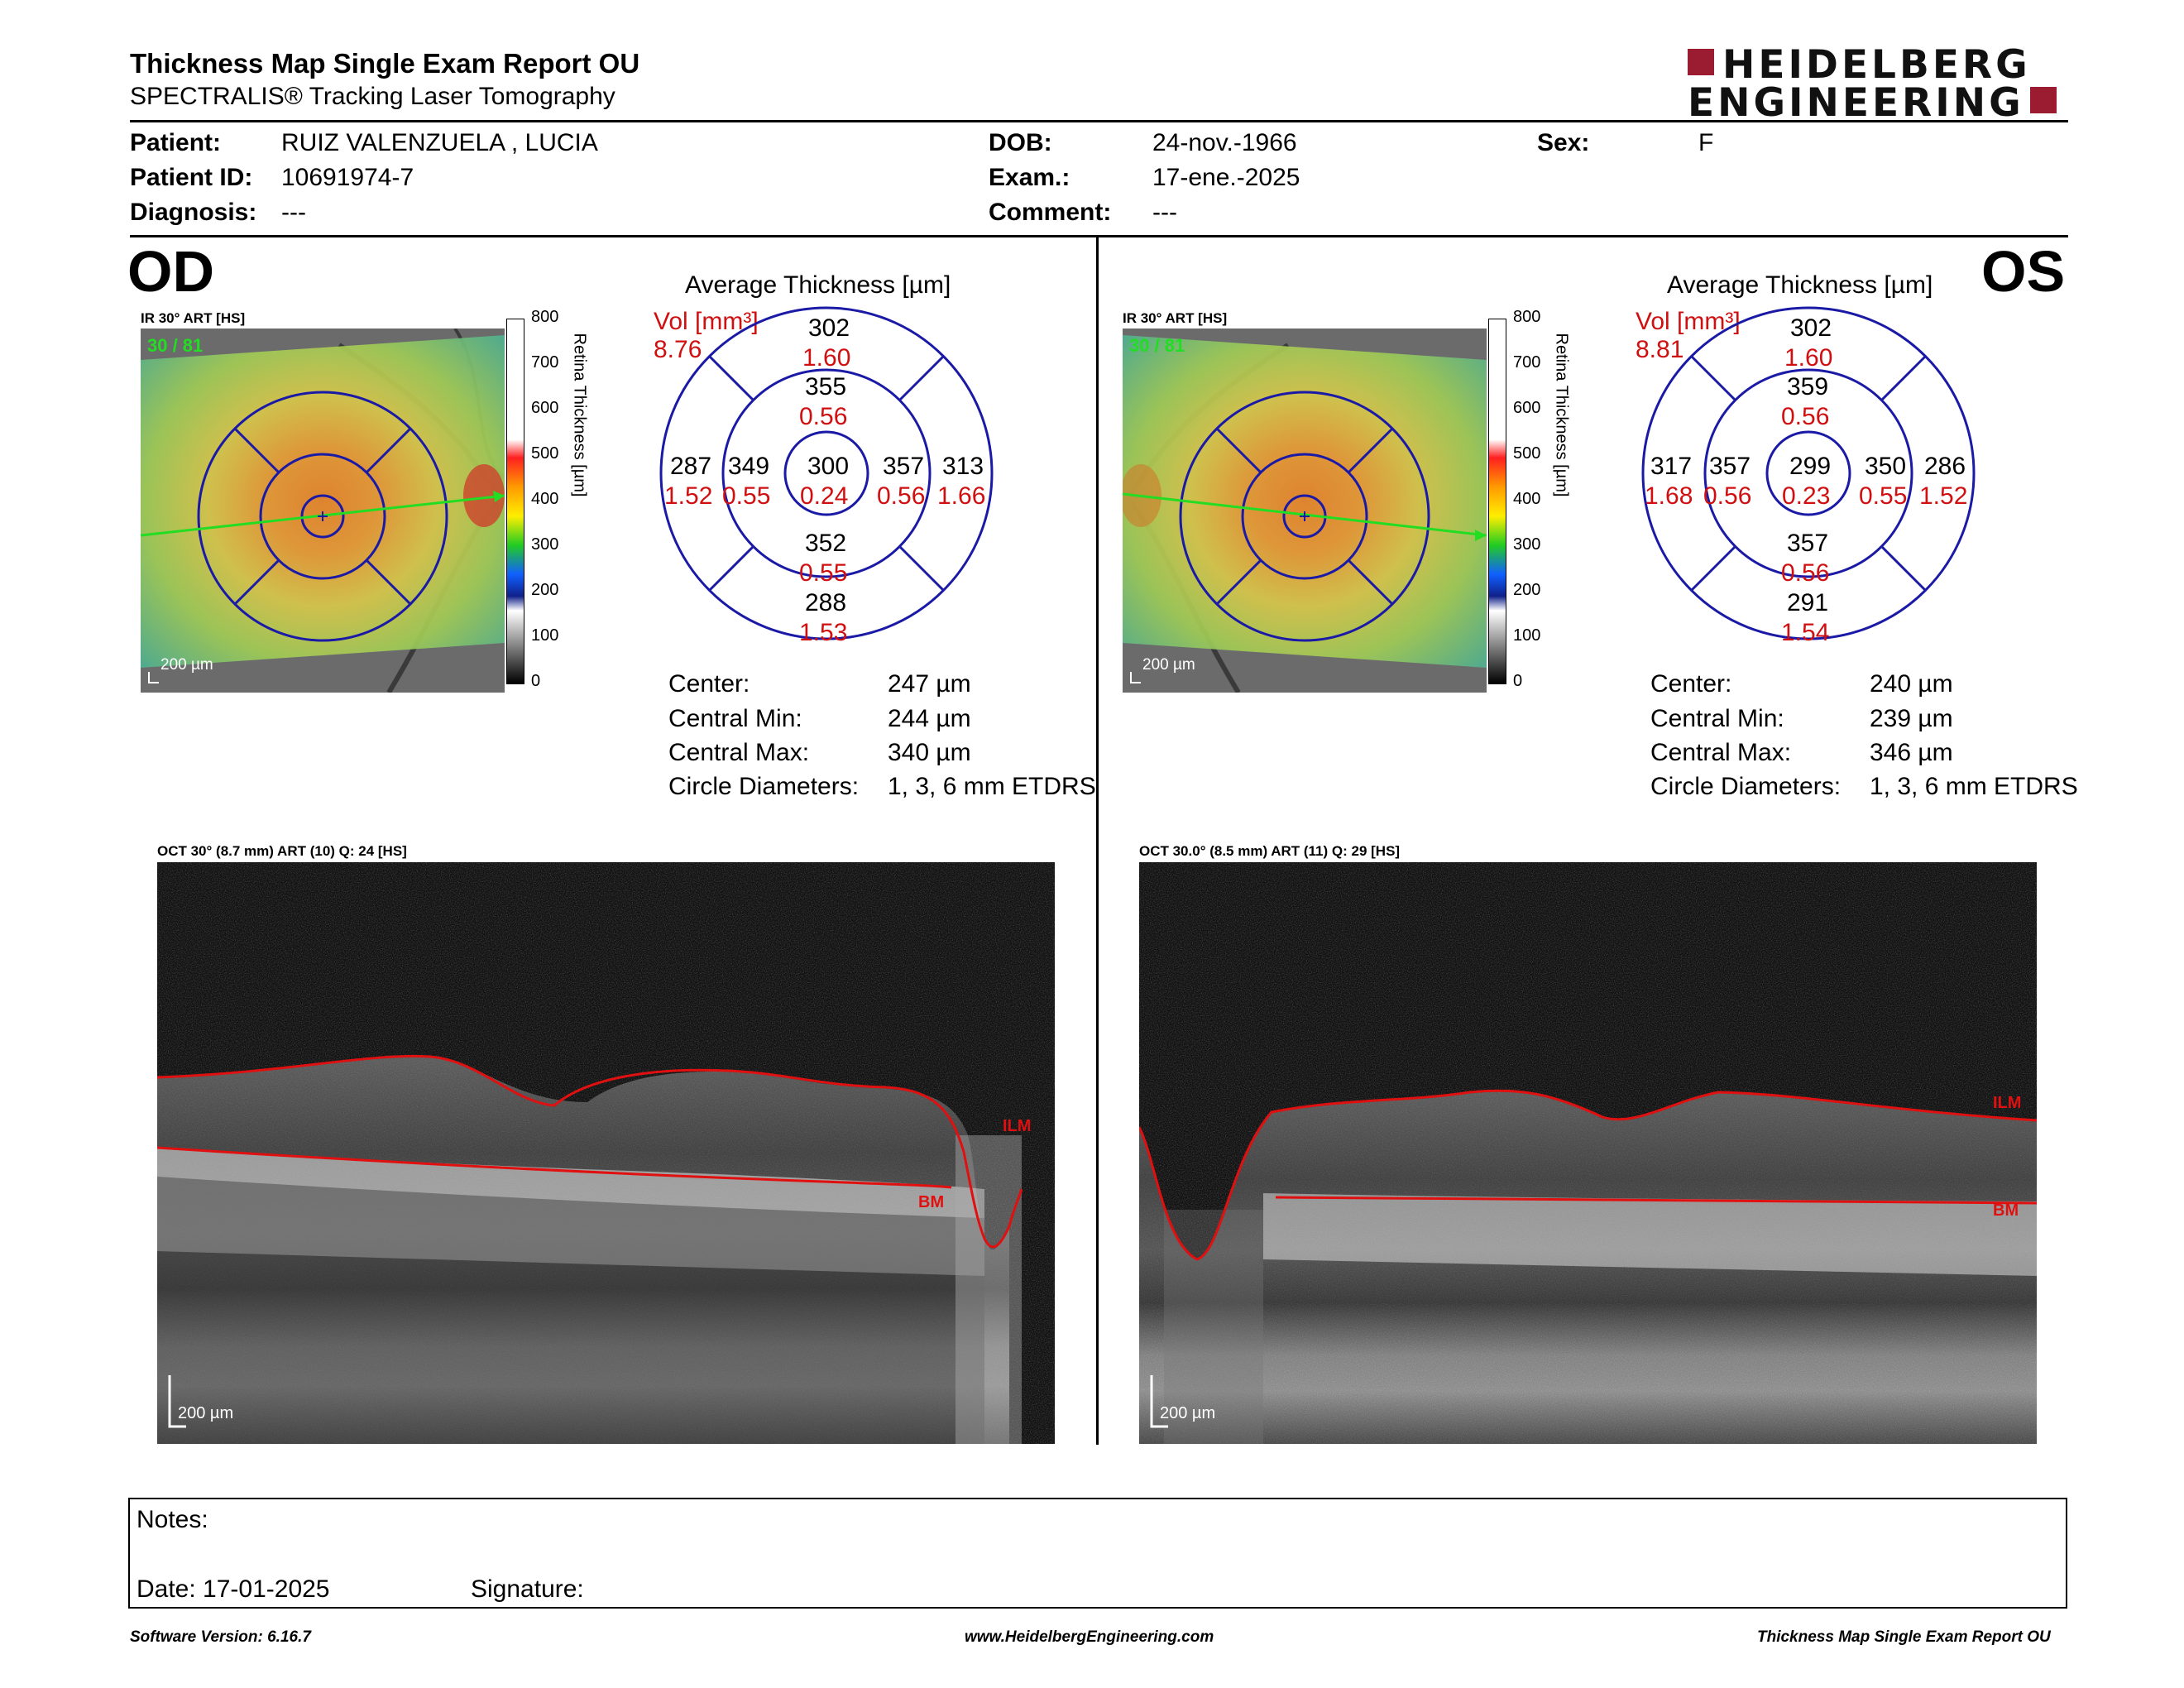  What do you see at coordinates (1099, 121) in the screenshot?
I see `header-divider` at bounding box center [1099, 121].